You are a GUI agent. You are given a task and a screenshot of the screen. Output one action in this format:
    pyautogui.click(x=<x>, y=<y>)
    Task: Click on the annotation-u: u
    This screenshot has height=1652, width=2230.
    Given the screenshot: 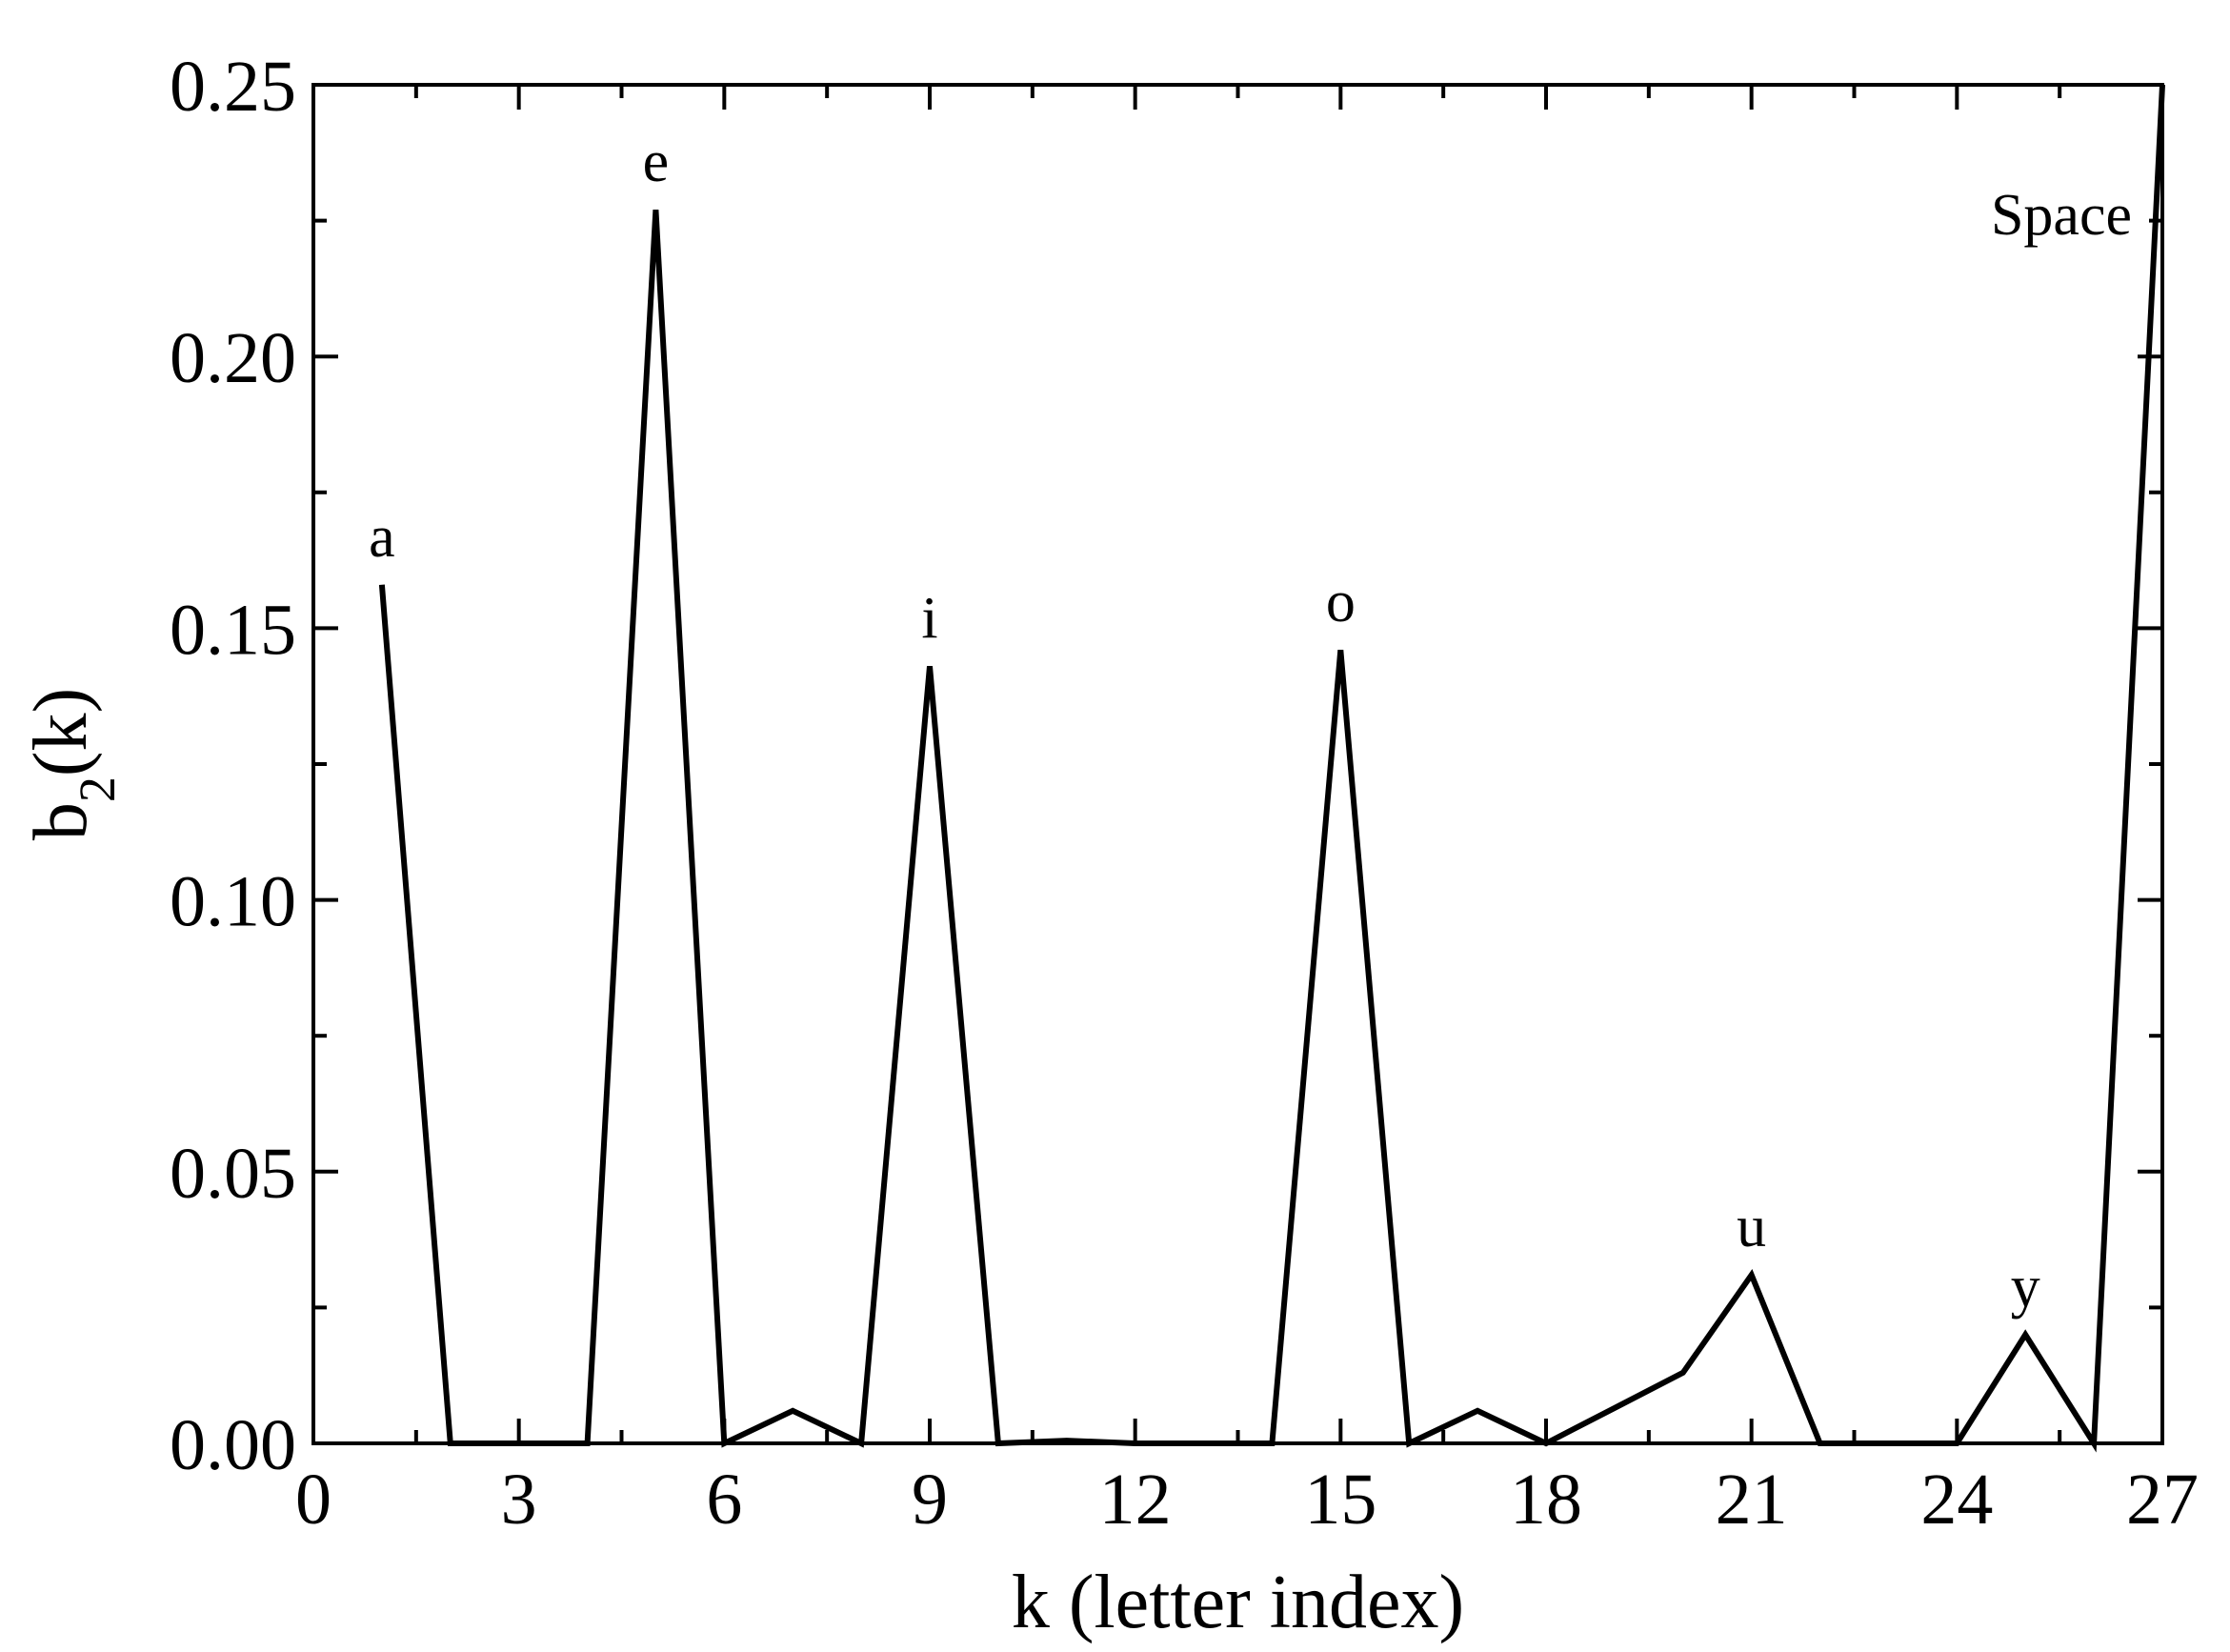 What is the action you would take?
    pyautogui.click(x=1752, y=1227)
    